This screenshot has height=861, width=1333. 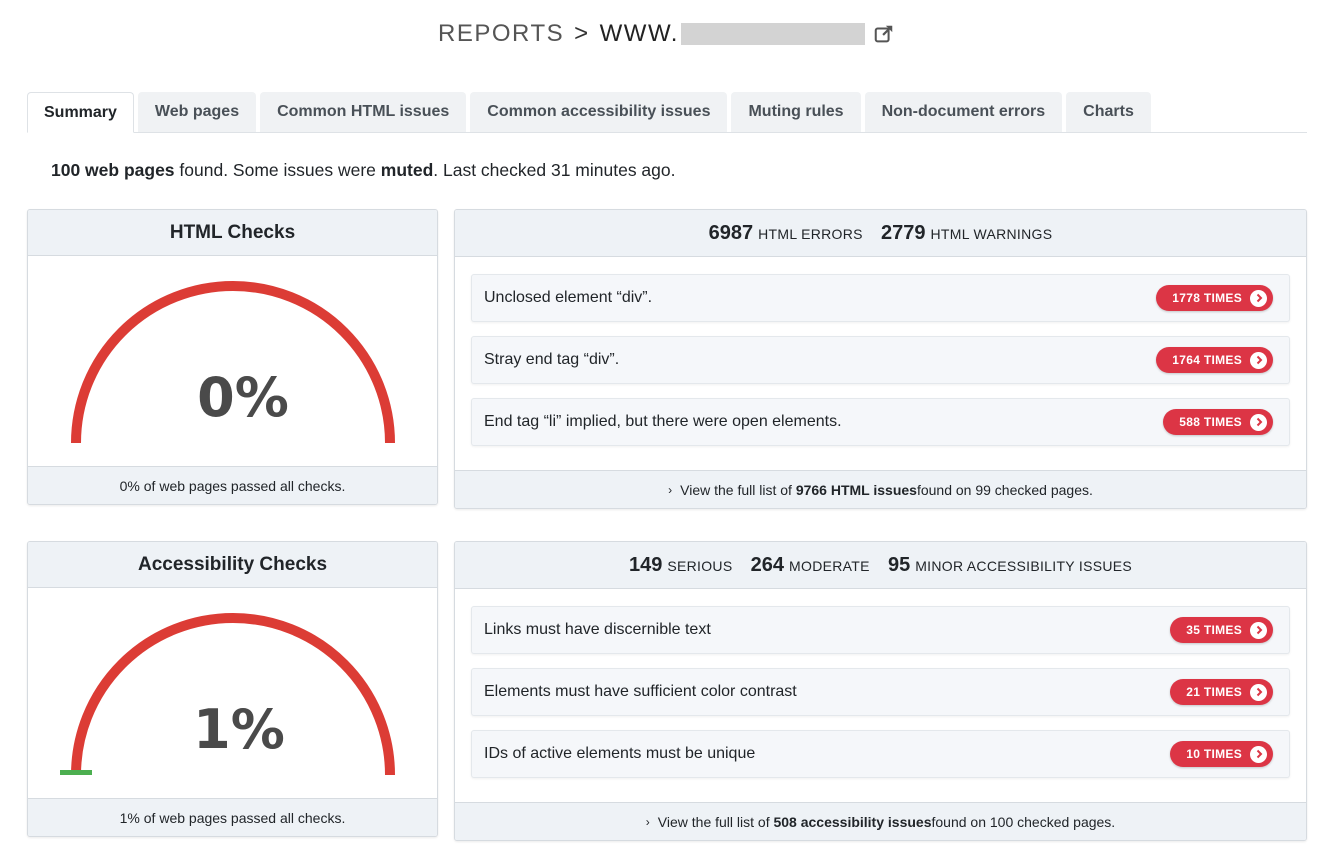 What do you see at coordinates (1108, 112) in the screenshot?
I see `tab-charts: Charts` at bounding box center [1108, 112].